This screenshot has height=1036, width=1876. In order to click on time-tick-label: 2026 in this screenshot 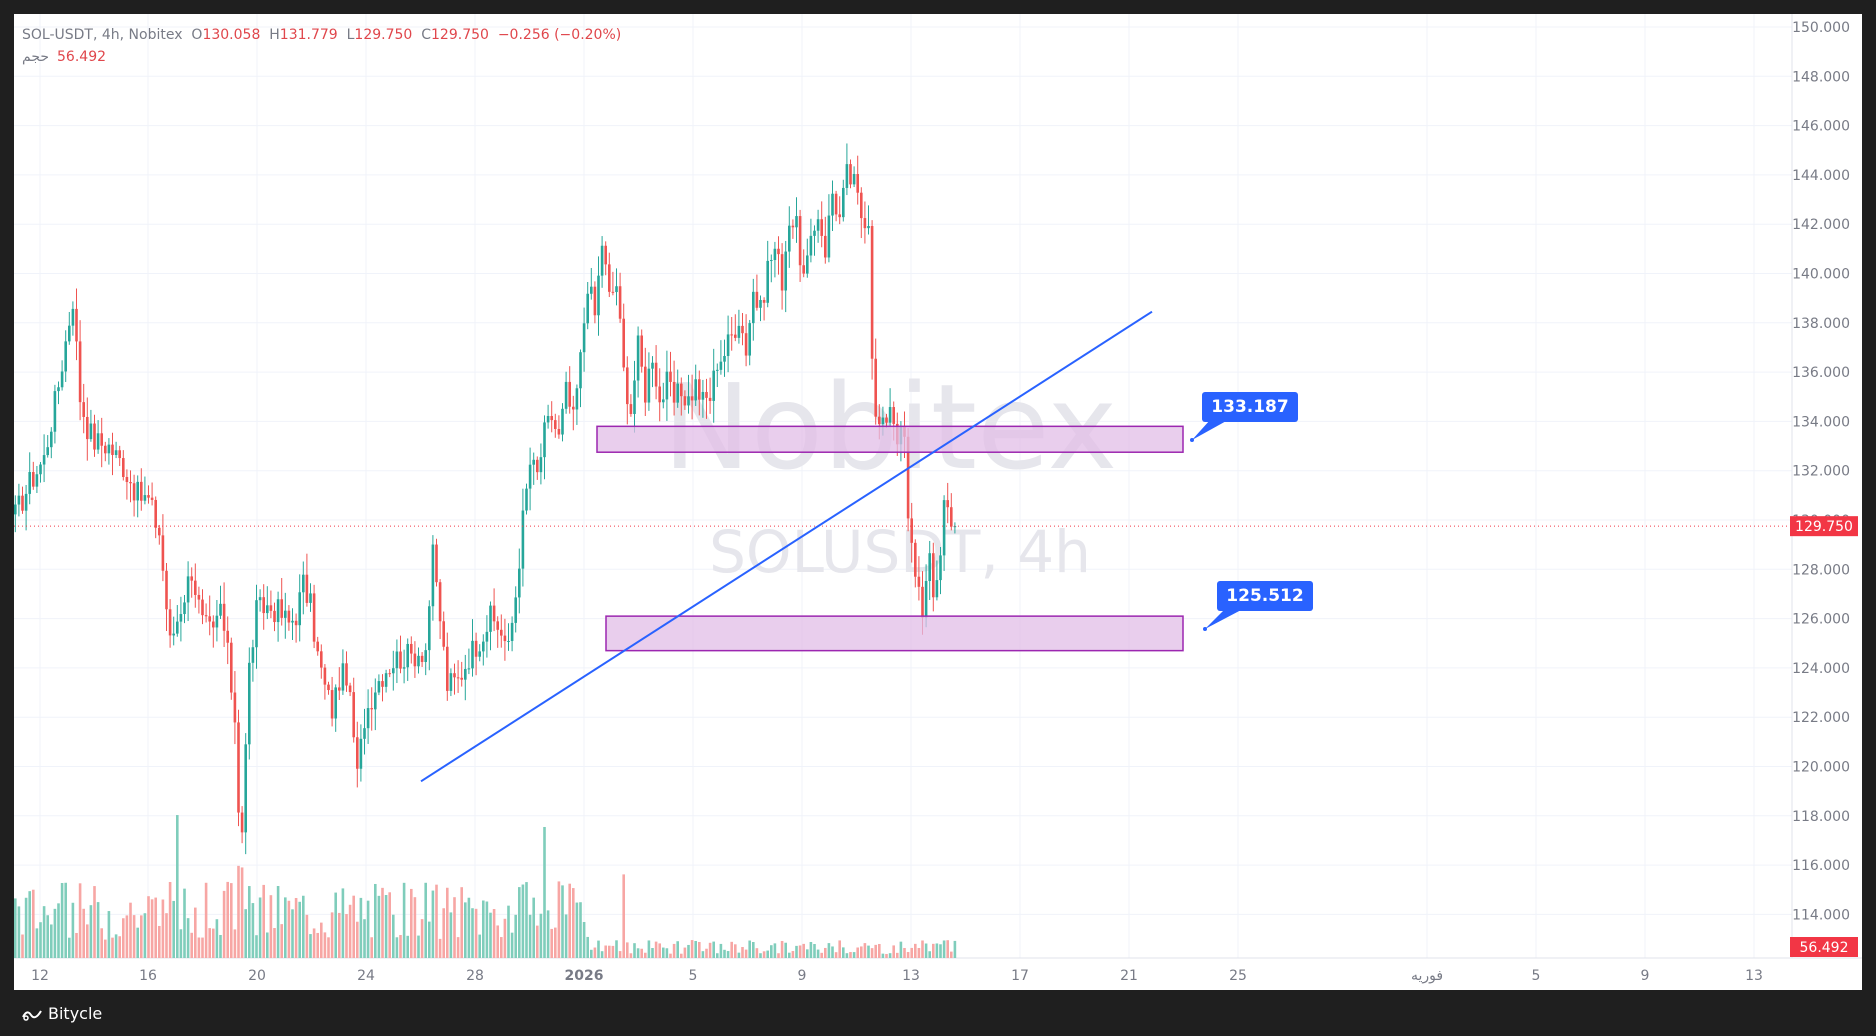, I will do `click(584, 976)`.